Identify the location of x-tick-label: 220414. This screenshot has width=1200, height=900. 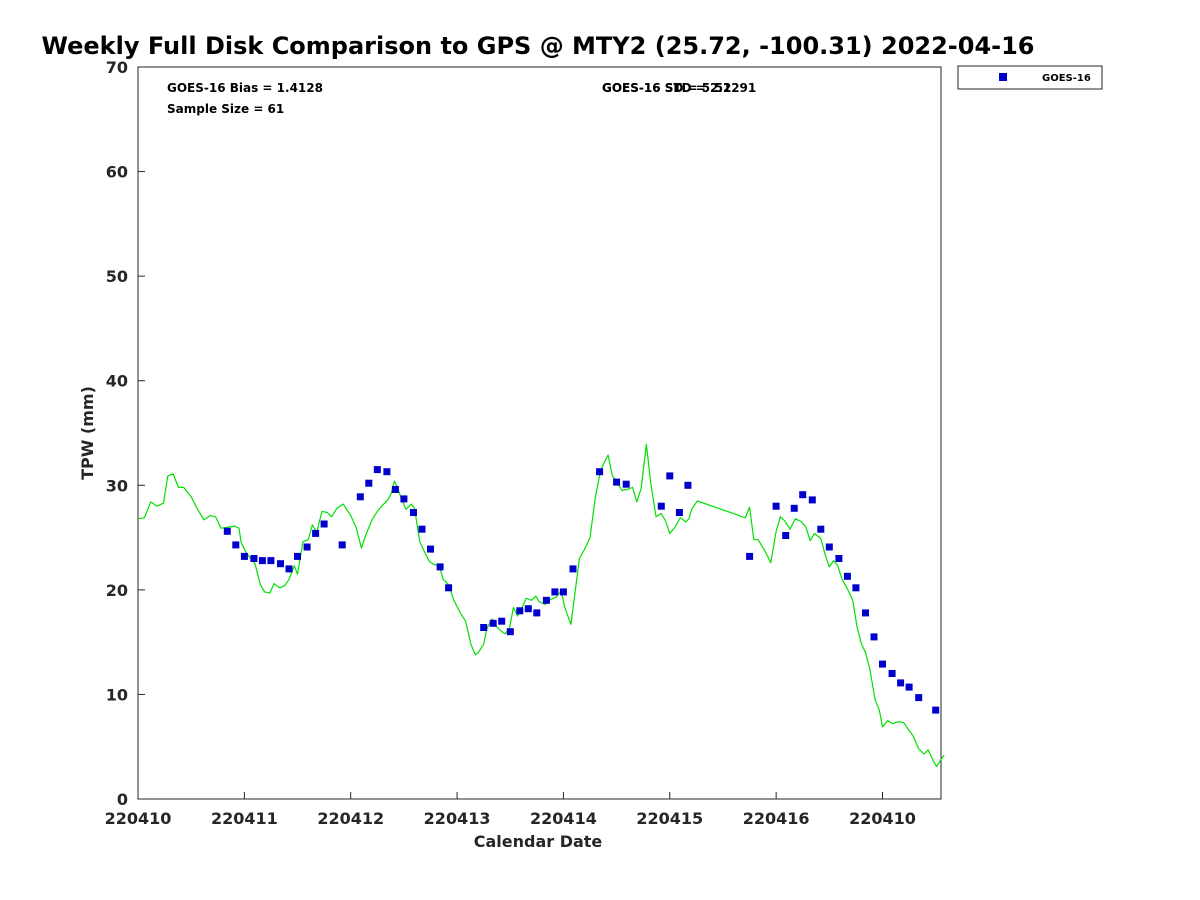
(563, 818).